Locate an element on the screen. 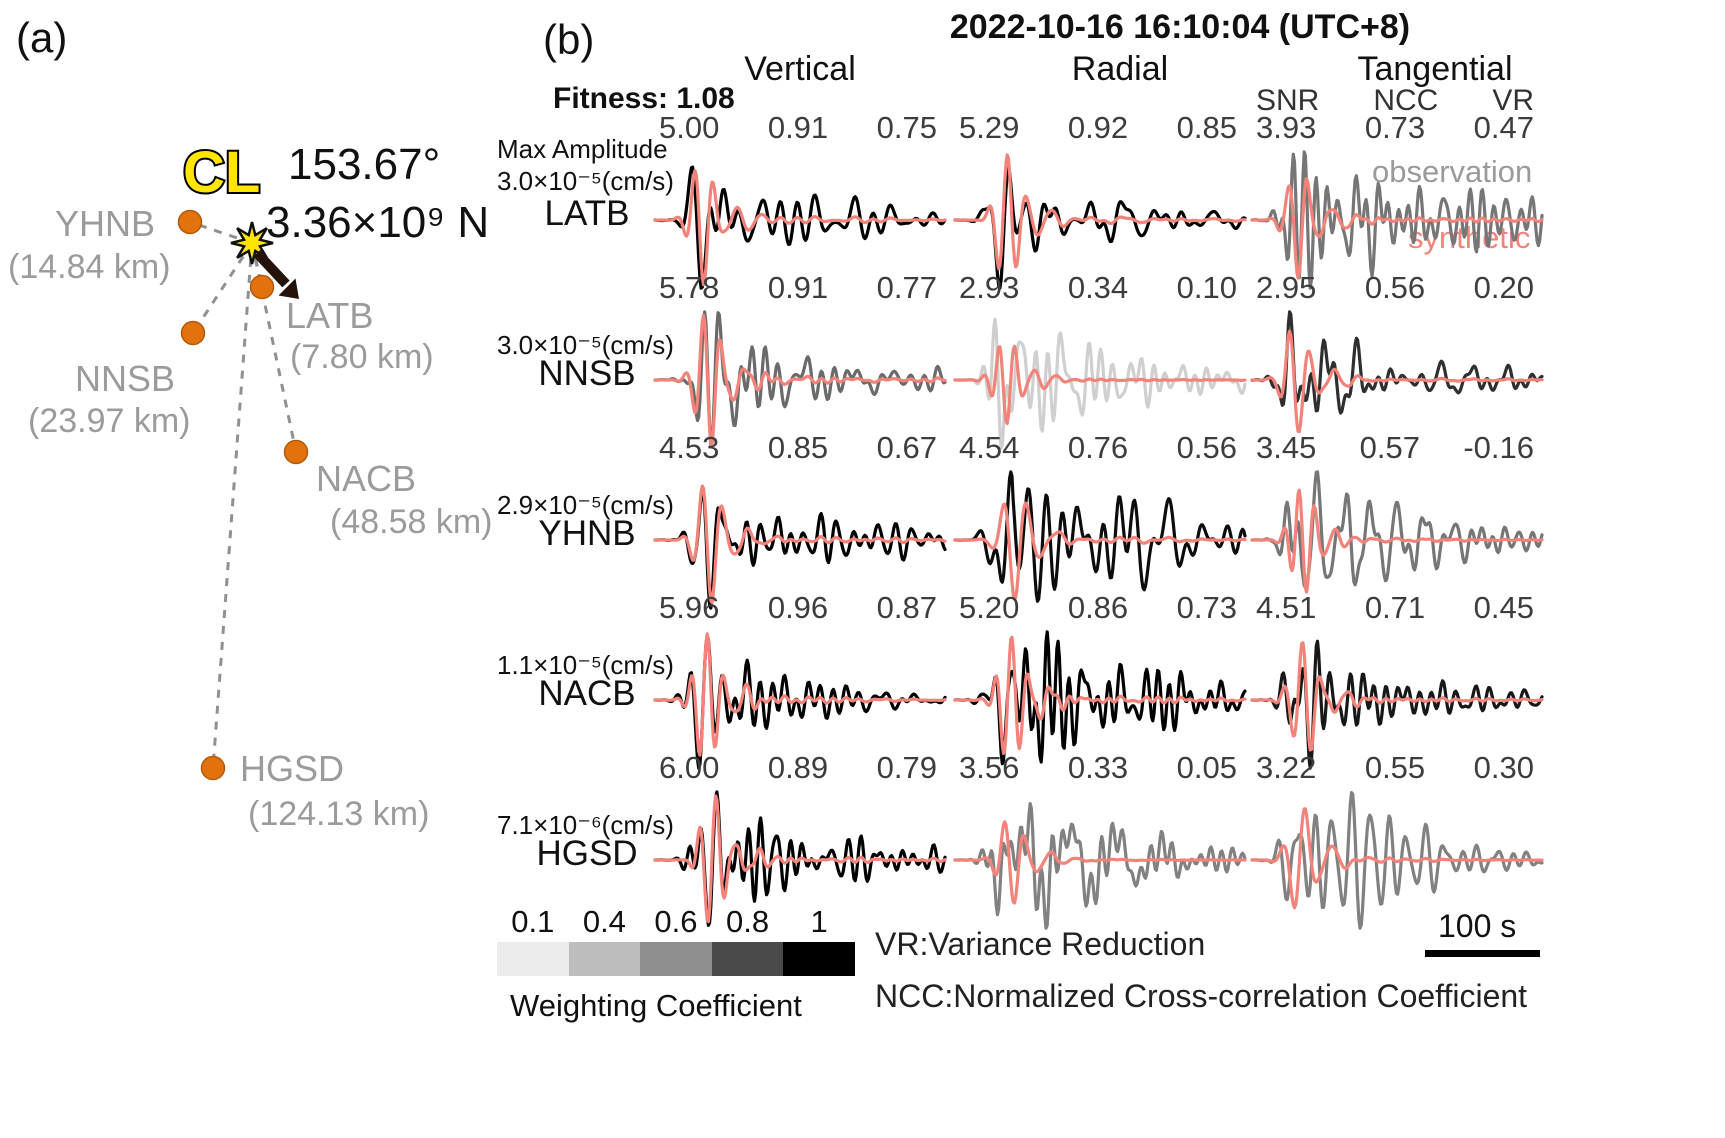 The image size is (1725, 1138). map-distance-yhnb: (14.84 km) is located at coordinates (89, 267).